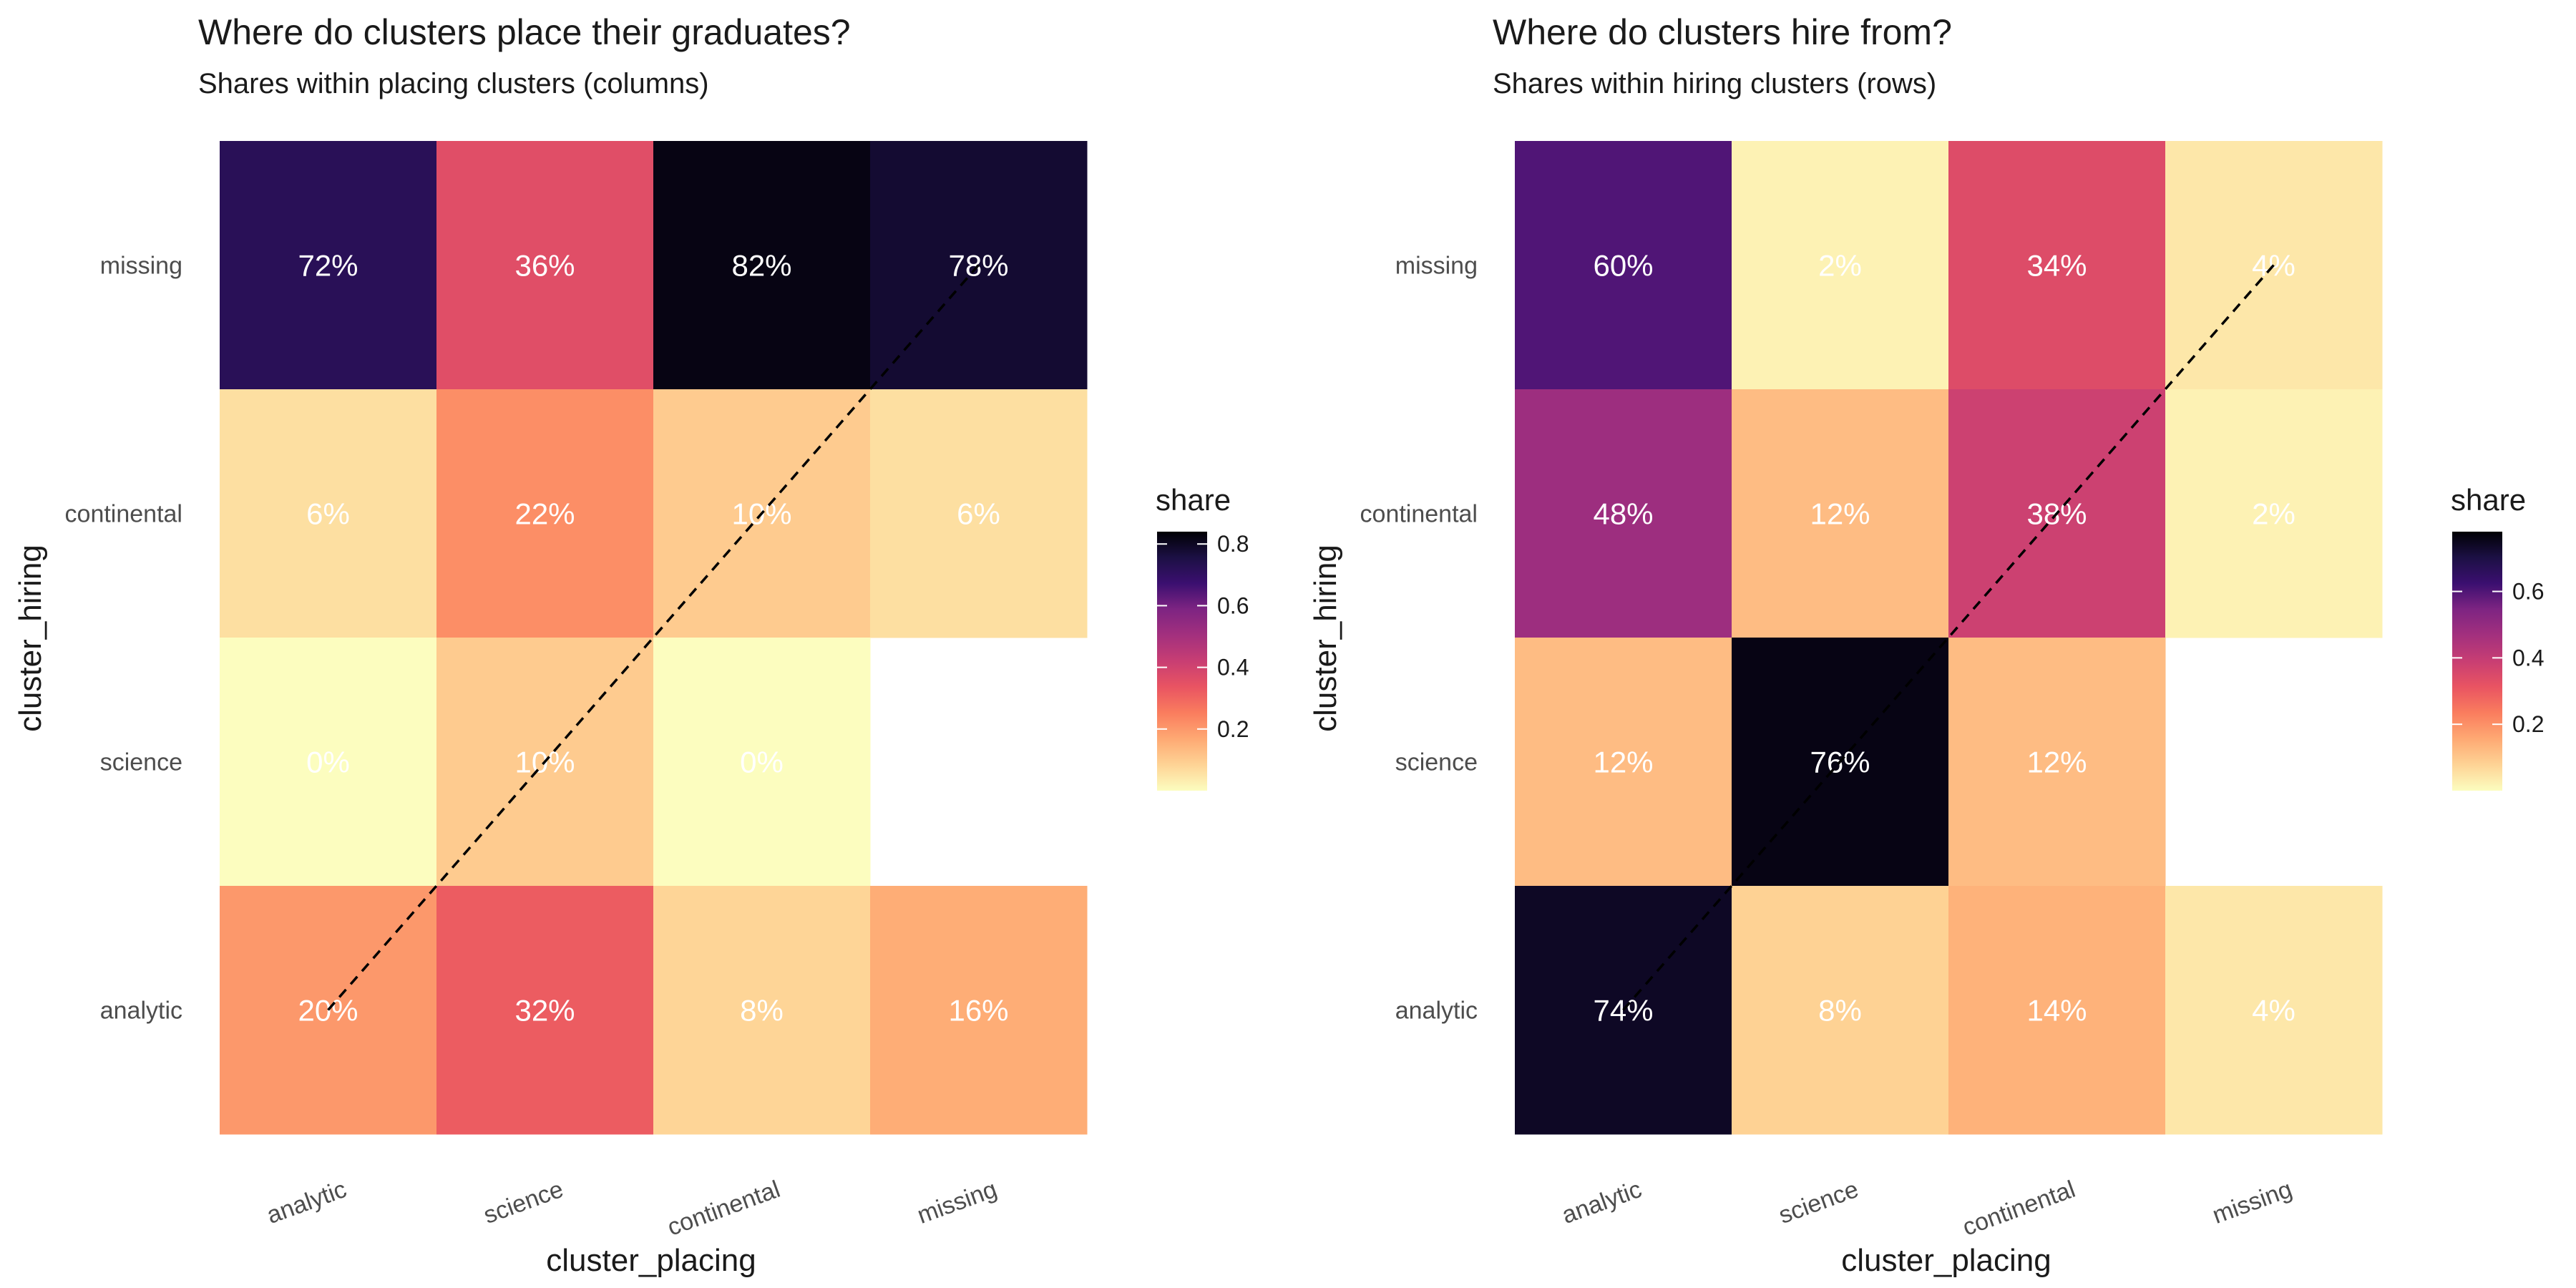  I want to click on chart-subtitle: Shares within placing clusters (columns), so click(453, 83).